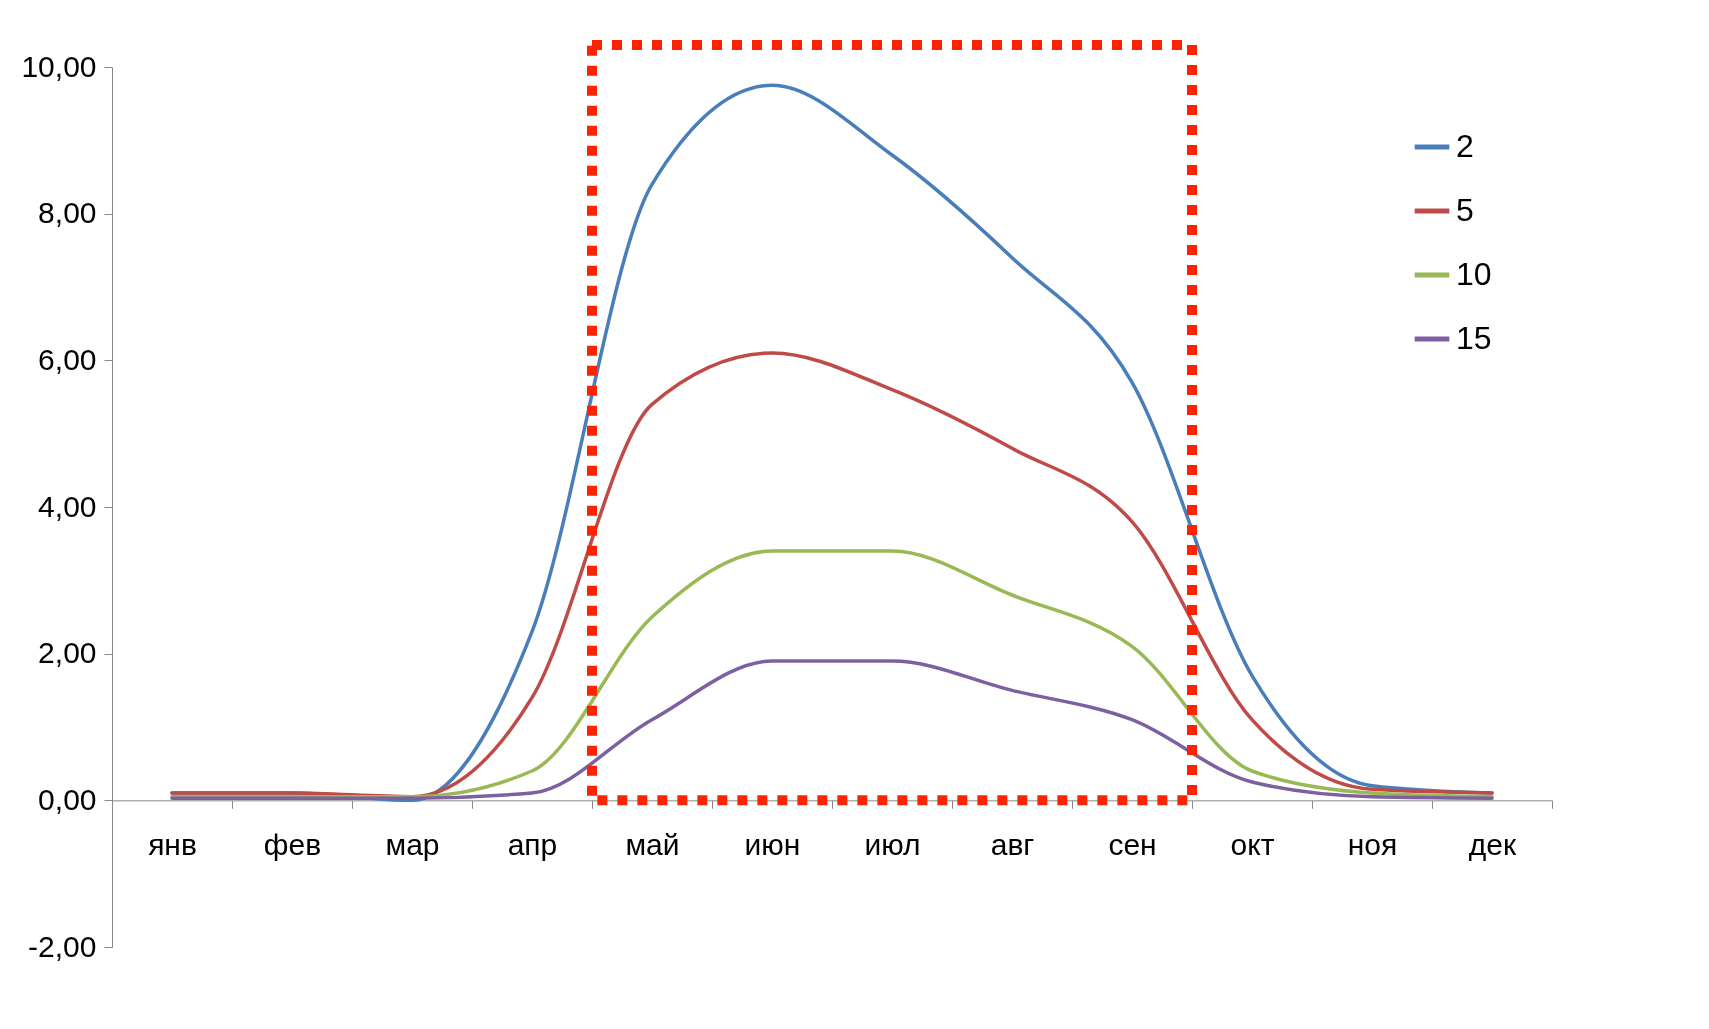 This screenshot has height=1029, width=1709. I want to click on x-tick-label: апр, so click(532, 844).